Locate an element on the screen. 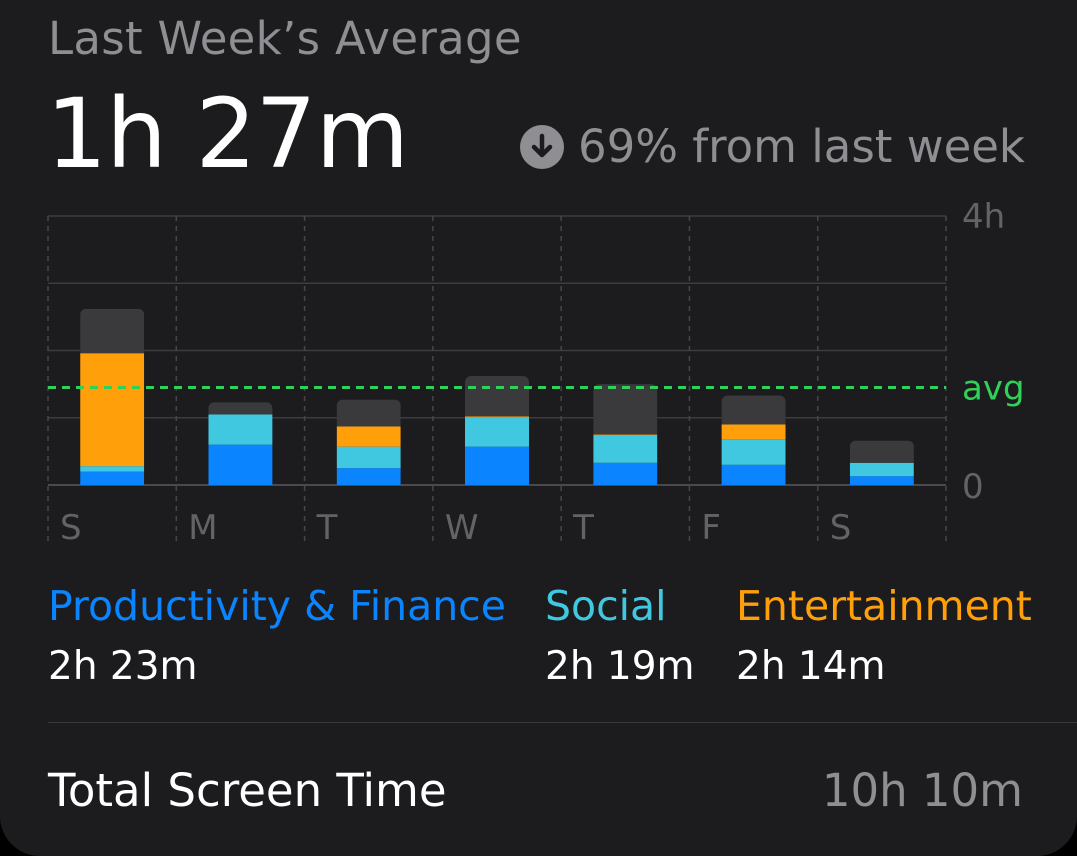  day-label: W is located at coordinates (462, 528).